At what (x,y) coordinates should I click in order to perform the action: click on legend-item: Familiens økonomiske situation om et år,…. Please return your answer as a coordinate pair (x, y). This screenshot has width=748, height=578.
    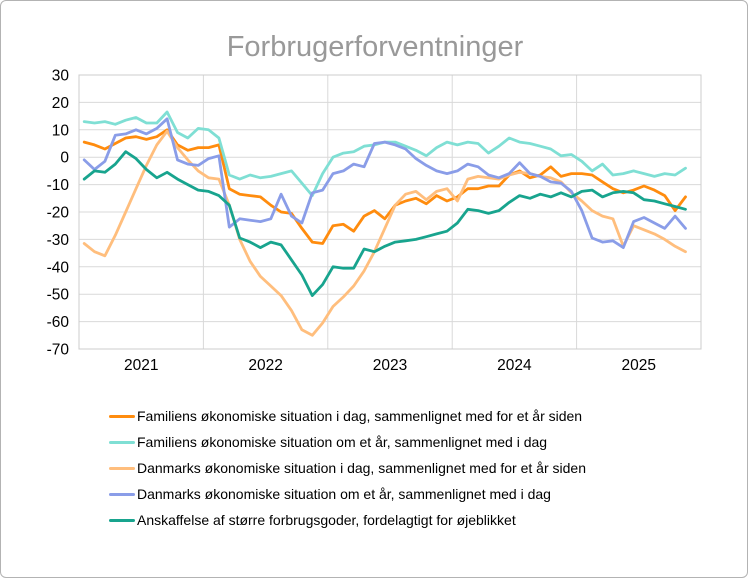
    Looking at the image, I should click on (347, 442).